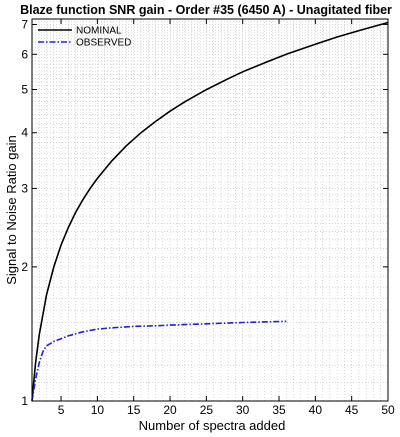 The image size is (400, 437). Describe the element at coordinates (316, 410) in the screenshot. I see `x-tick-label: 40` at that location.